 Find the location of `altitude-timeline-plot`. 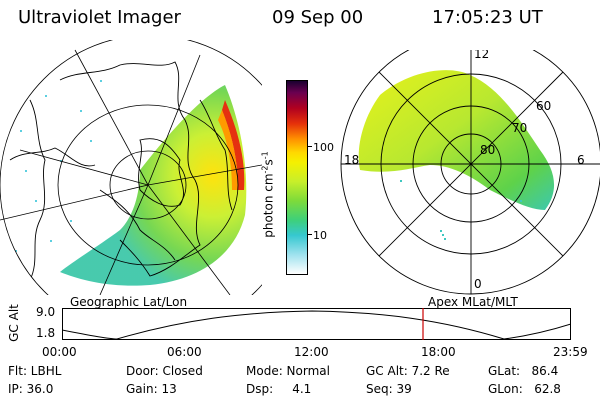

altitude-timeline-plot is located at coordinates (316, 324).